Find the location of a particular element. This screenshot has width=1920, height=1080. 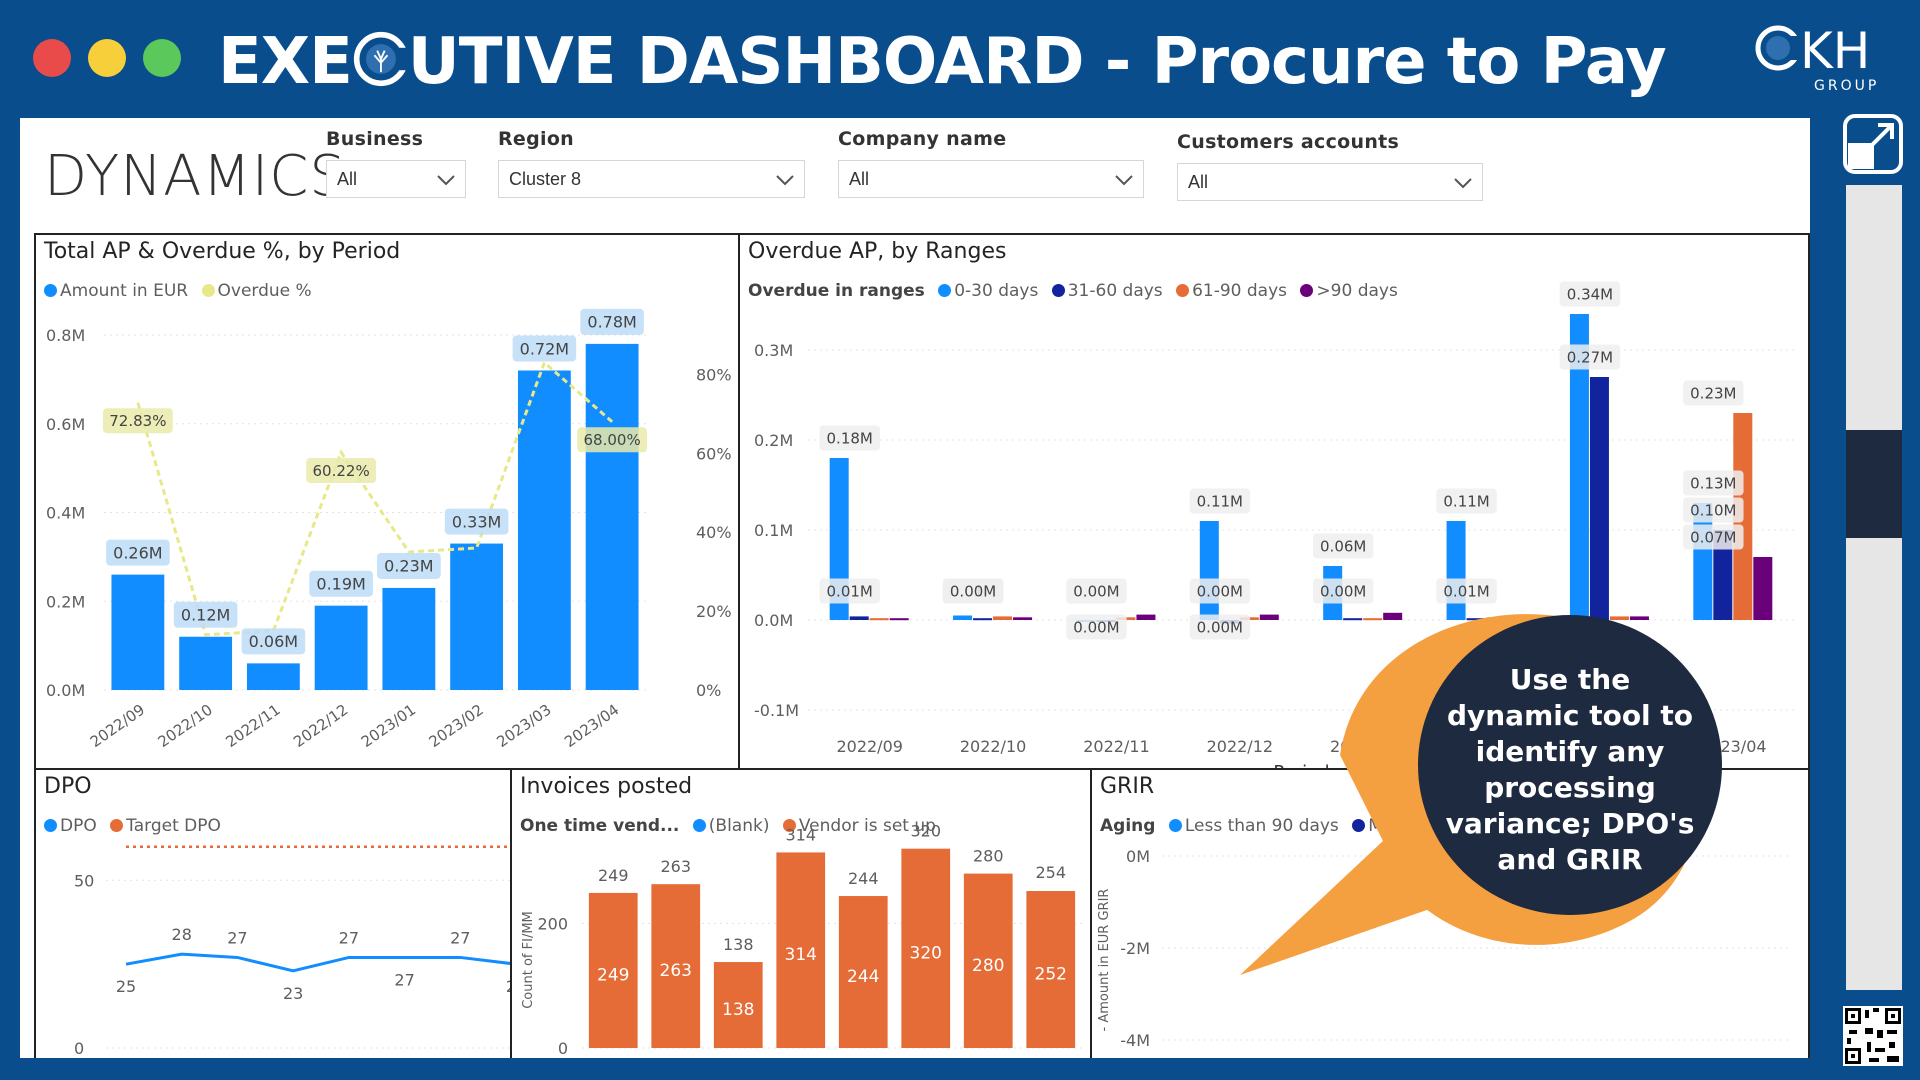

x-tick-label: 2022/09 is located at coordinates (117, 726).